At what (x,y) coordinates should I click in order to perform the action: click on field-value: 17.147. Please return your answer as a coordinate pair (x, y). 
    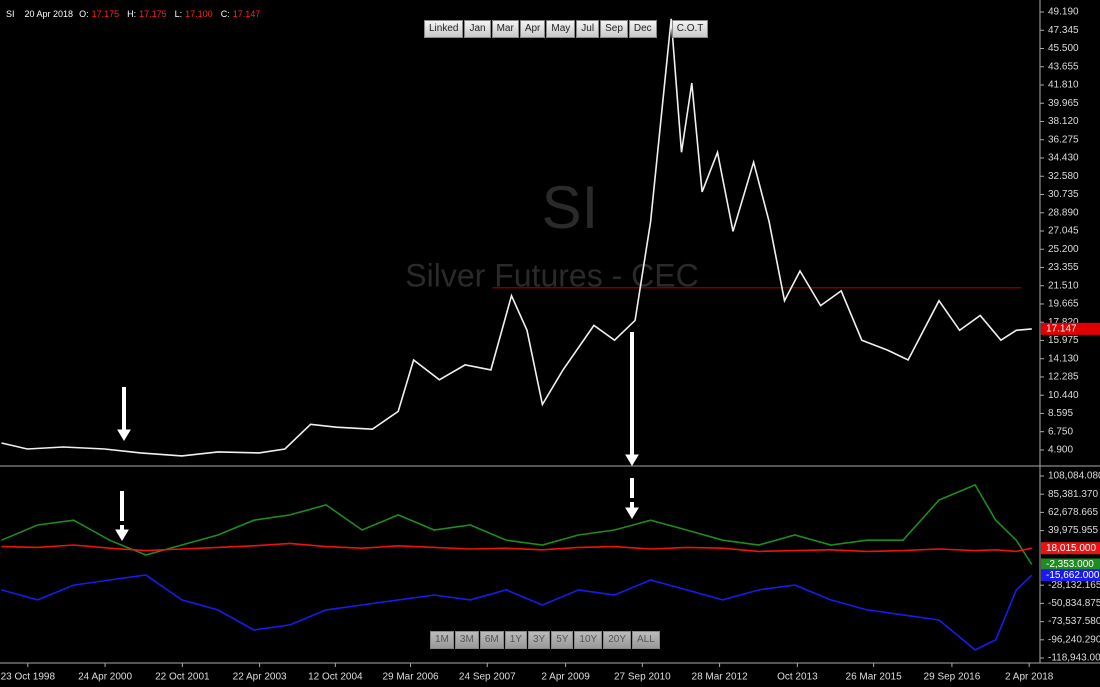
    Looking at the image, I should click on (246, 14).